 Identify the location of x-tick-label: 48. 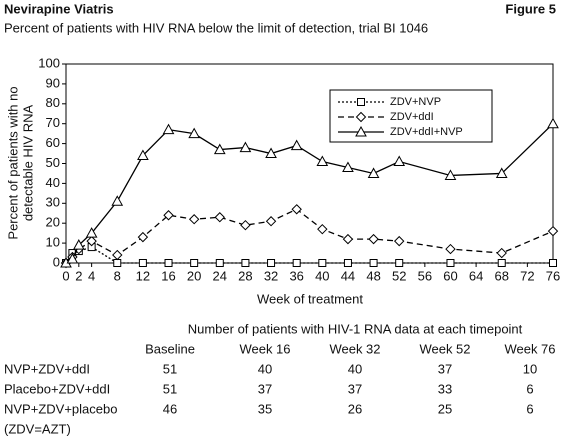
(373, 275).